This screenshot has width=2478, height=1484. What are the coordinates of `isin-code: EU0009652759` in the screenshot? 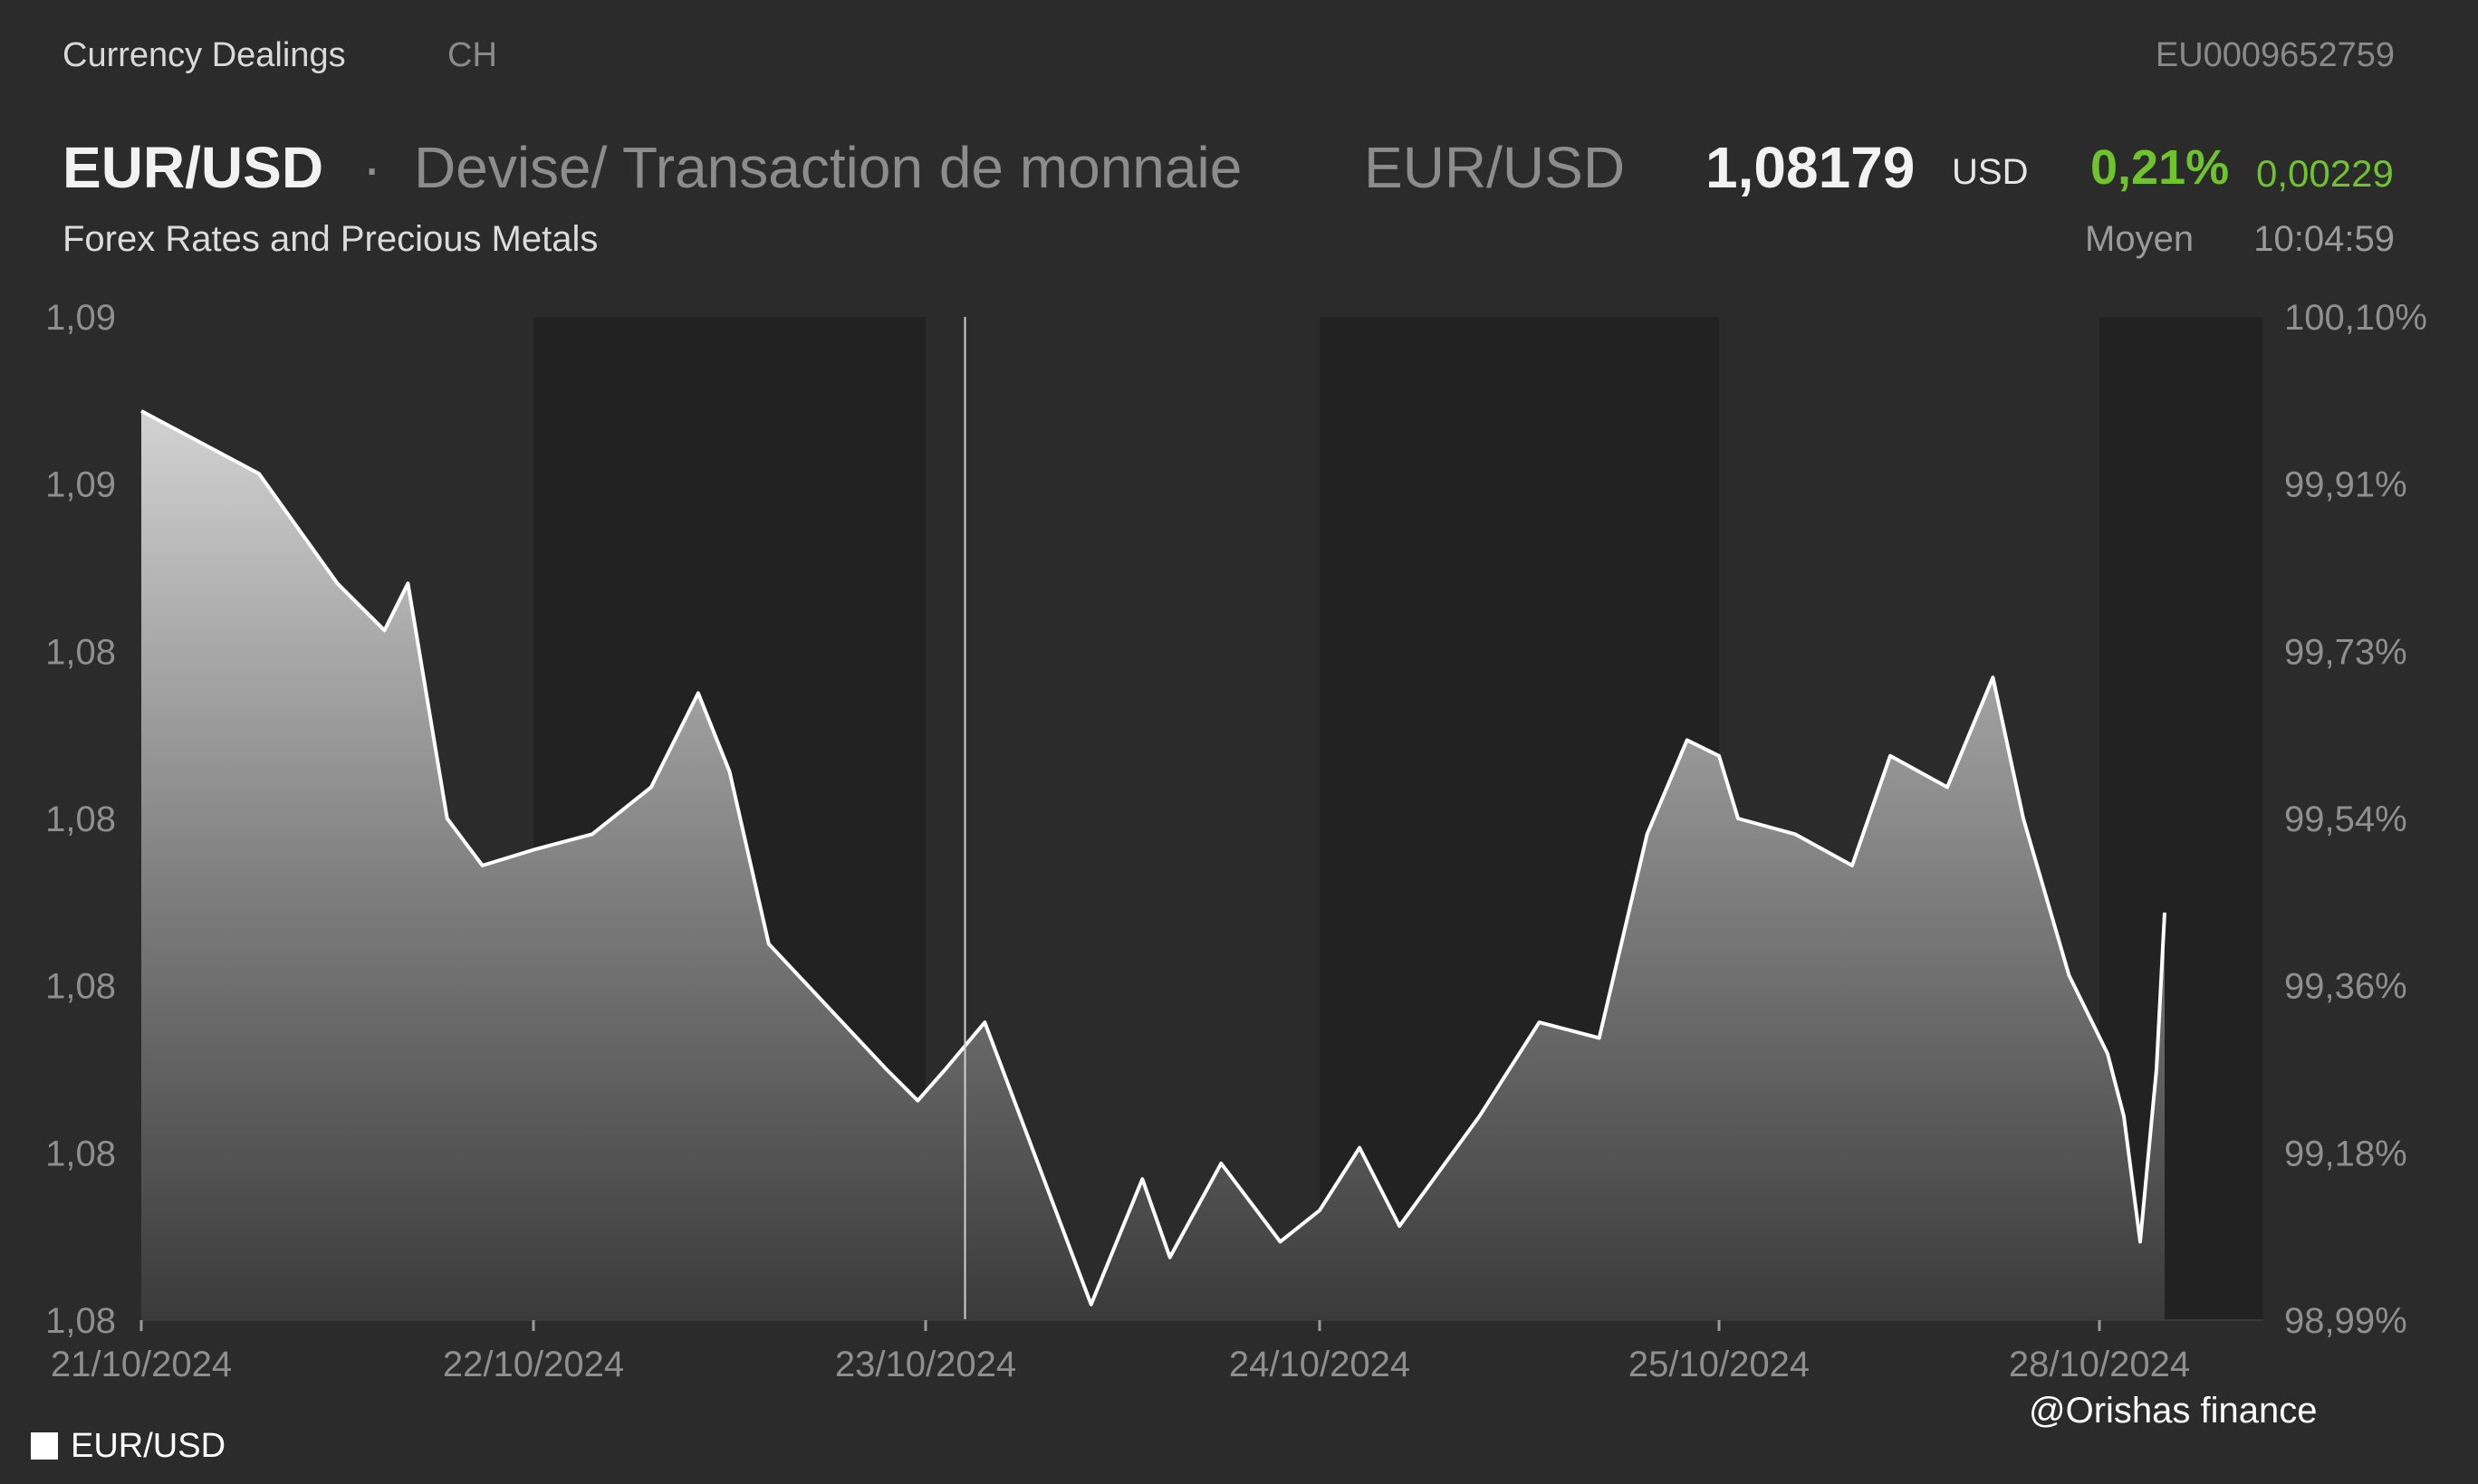 It's located at (2275, 55).